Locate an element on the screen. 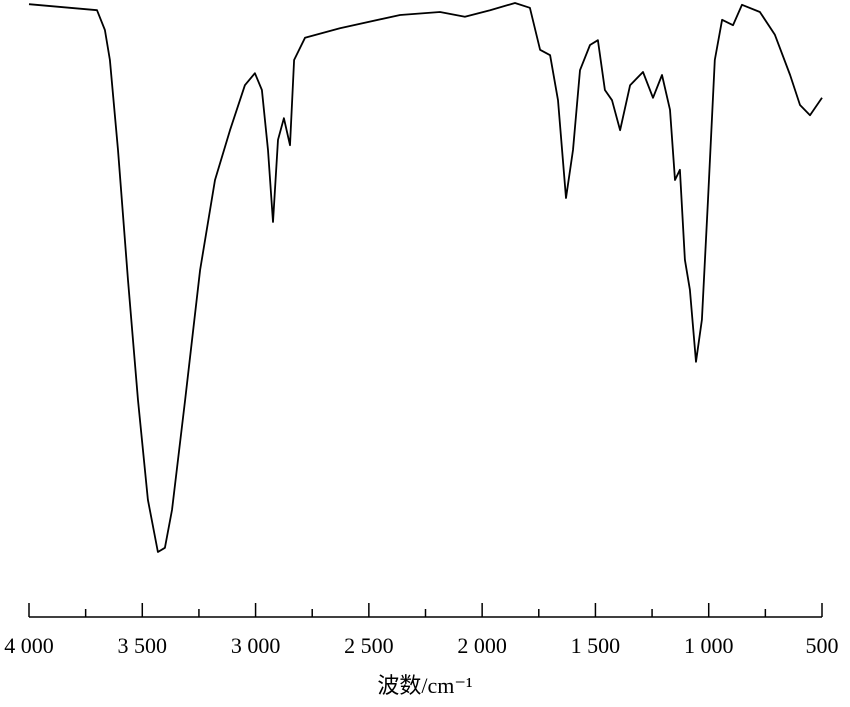 Image resolution: width=850 pixels, height=707 pixels. x-tick-label: 3 500 is located at coordinates (143, 645).